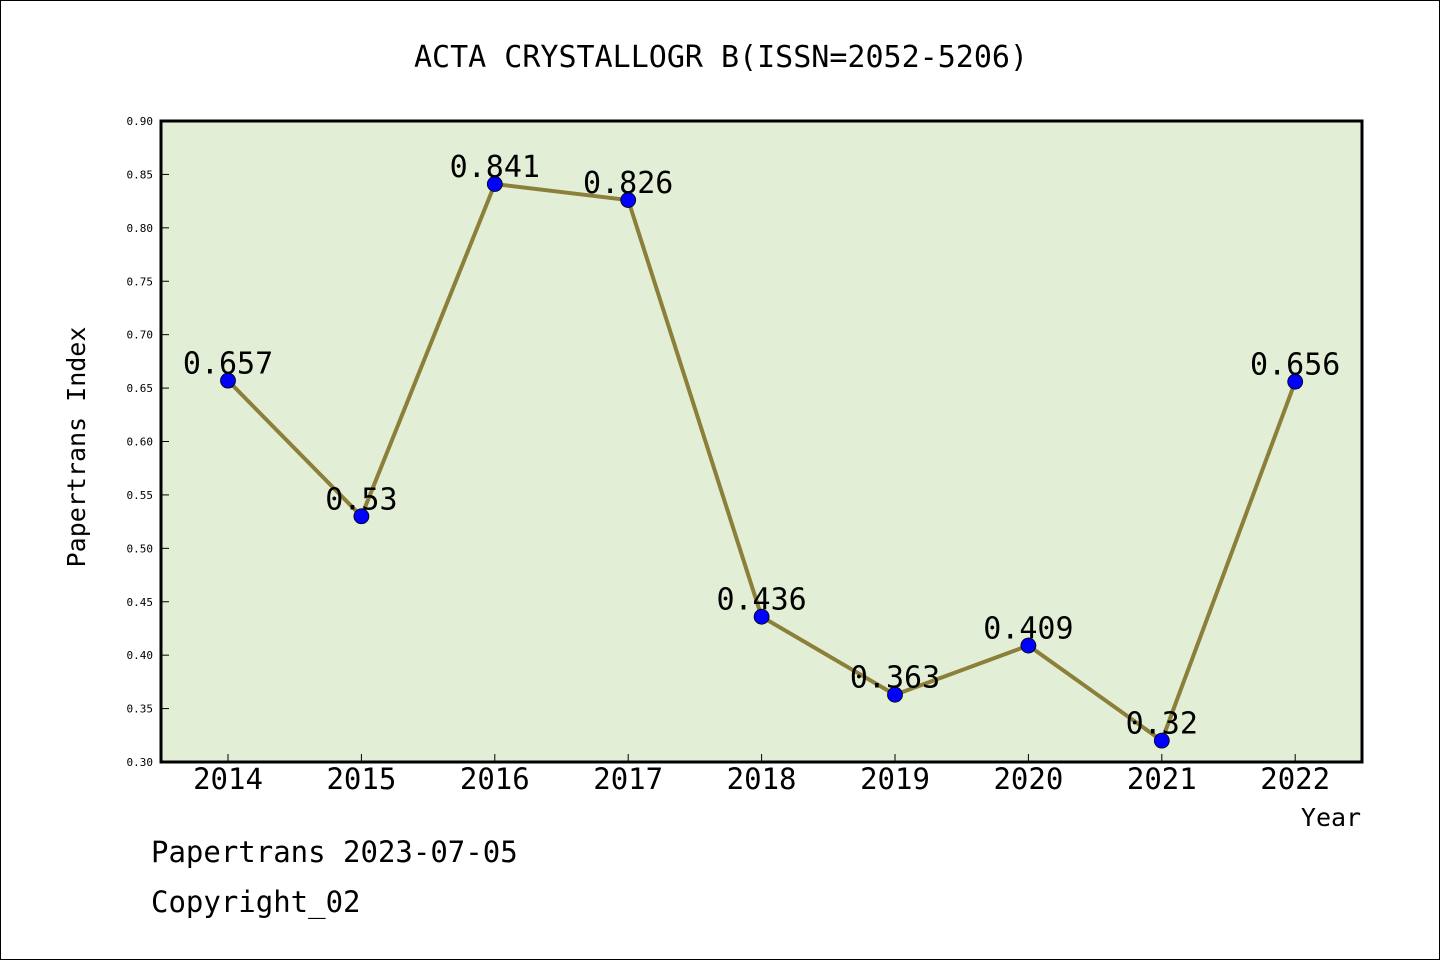 This screenshot has width=1440, height=961. What do you see at coordinates (895, 678) in the screenshot?
I see `data-label: 0.363` at bounding box center [895, 678].